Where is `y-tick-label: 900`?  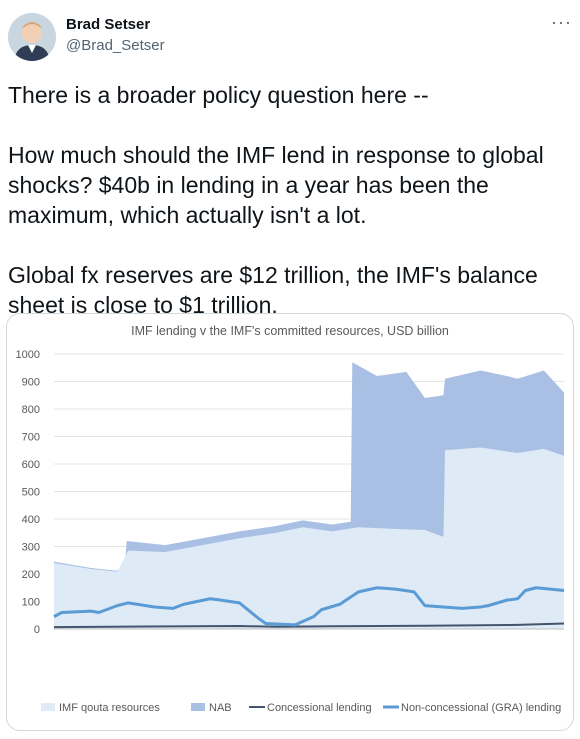 y-tick-label: 900 is located at coordinates (31, 383).